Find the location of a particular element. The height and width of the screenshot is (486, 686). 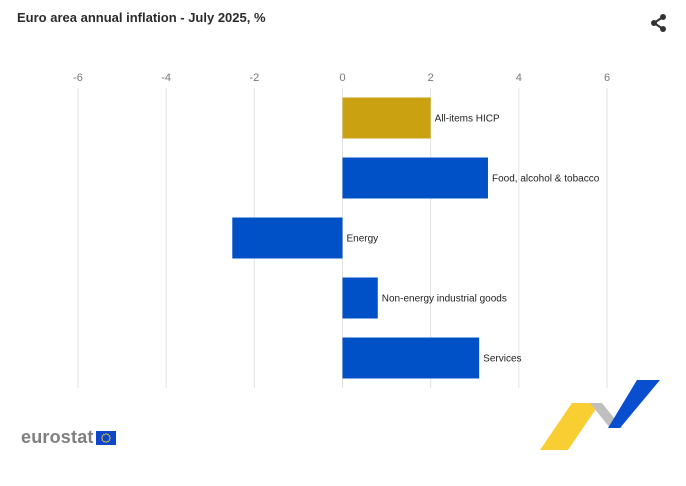

eurostat-logo: eurostat is located at coordinates (68, 437).